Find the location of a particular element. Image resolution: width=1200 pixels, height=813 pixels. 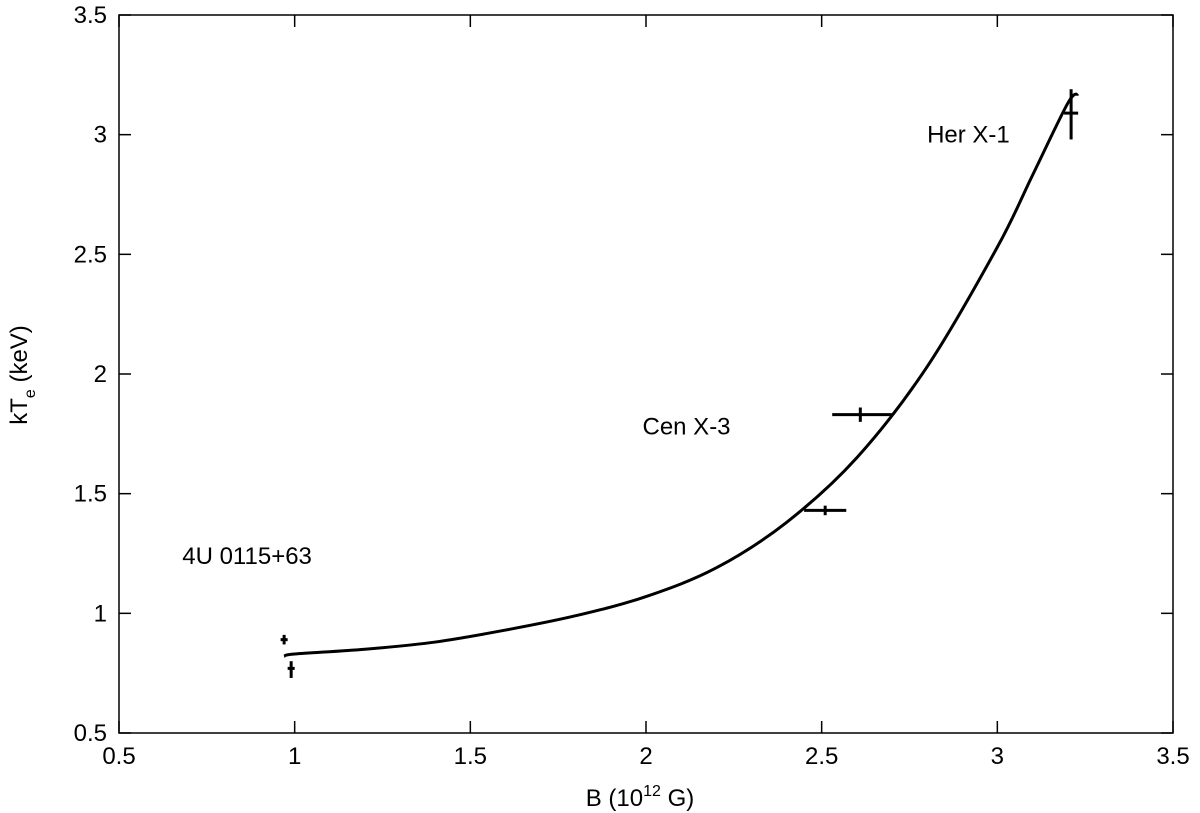

y-tick-label: 3 is located at coordinates (100, 135).